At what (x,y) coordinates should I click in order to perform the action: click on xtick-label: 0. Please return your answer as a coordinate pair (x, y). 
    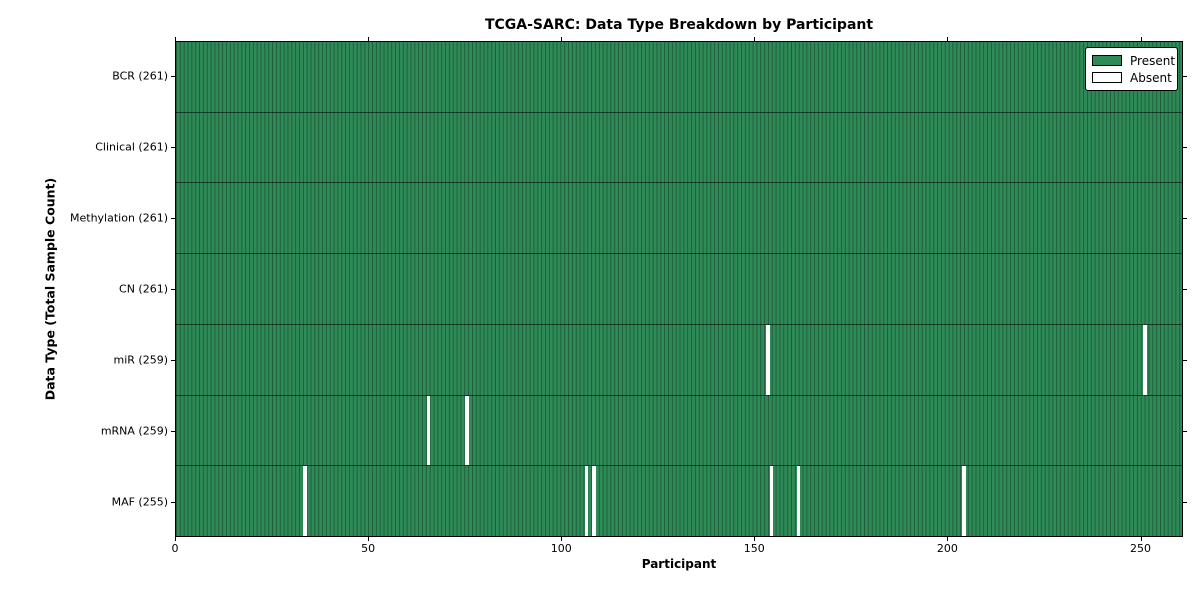
    Looking at the image, I should click on (175, 548).